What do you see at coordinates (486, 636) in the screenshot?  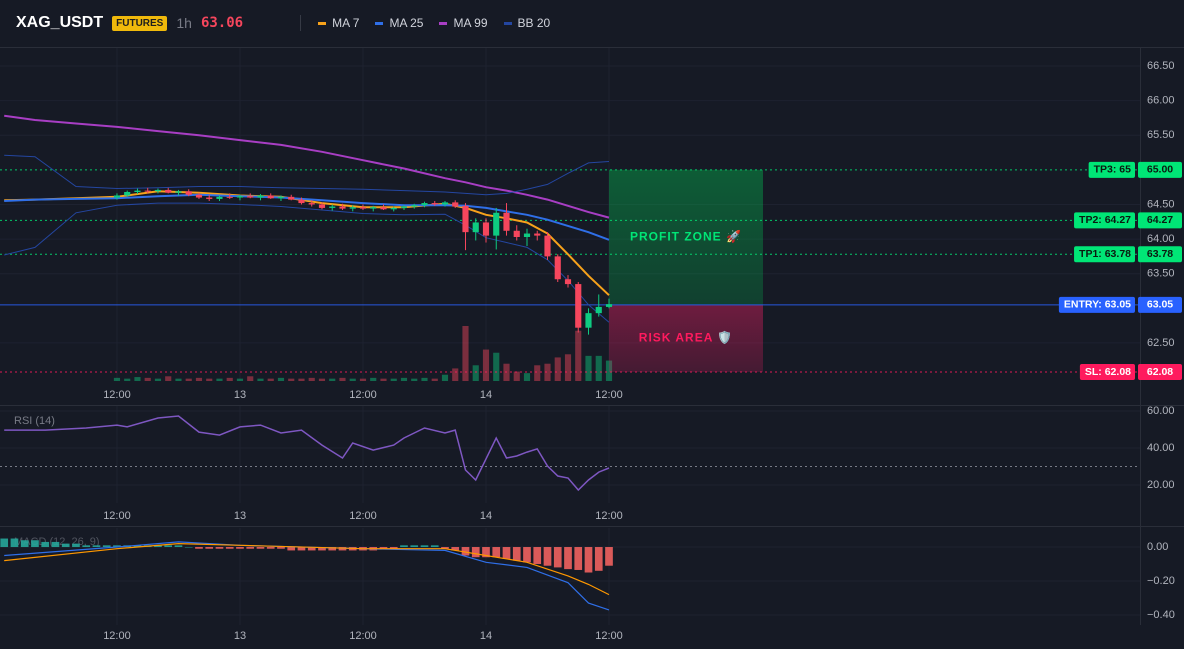 I see `x-tick-label: 14` at bounding box center [486, 636].